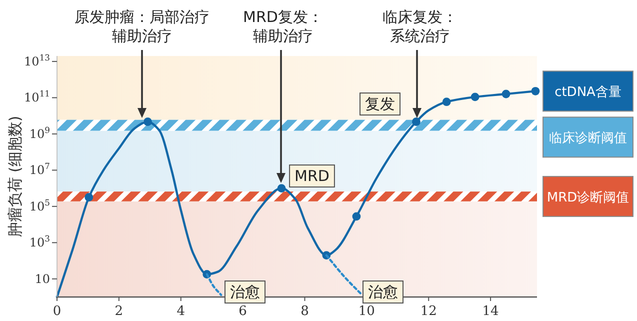  I want to click on band-label: 临床诊断阈值, so click(588, 138).